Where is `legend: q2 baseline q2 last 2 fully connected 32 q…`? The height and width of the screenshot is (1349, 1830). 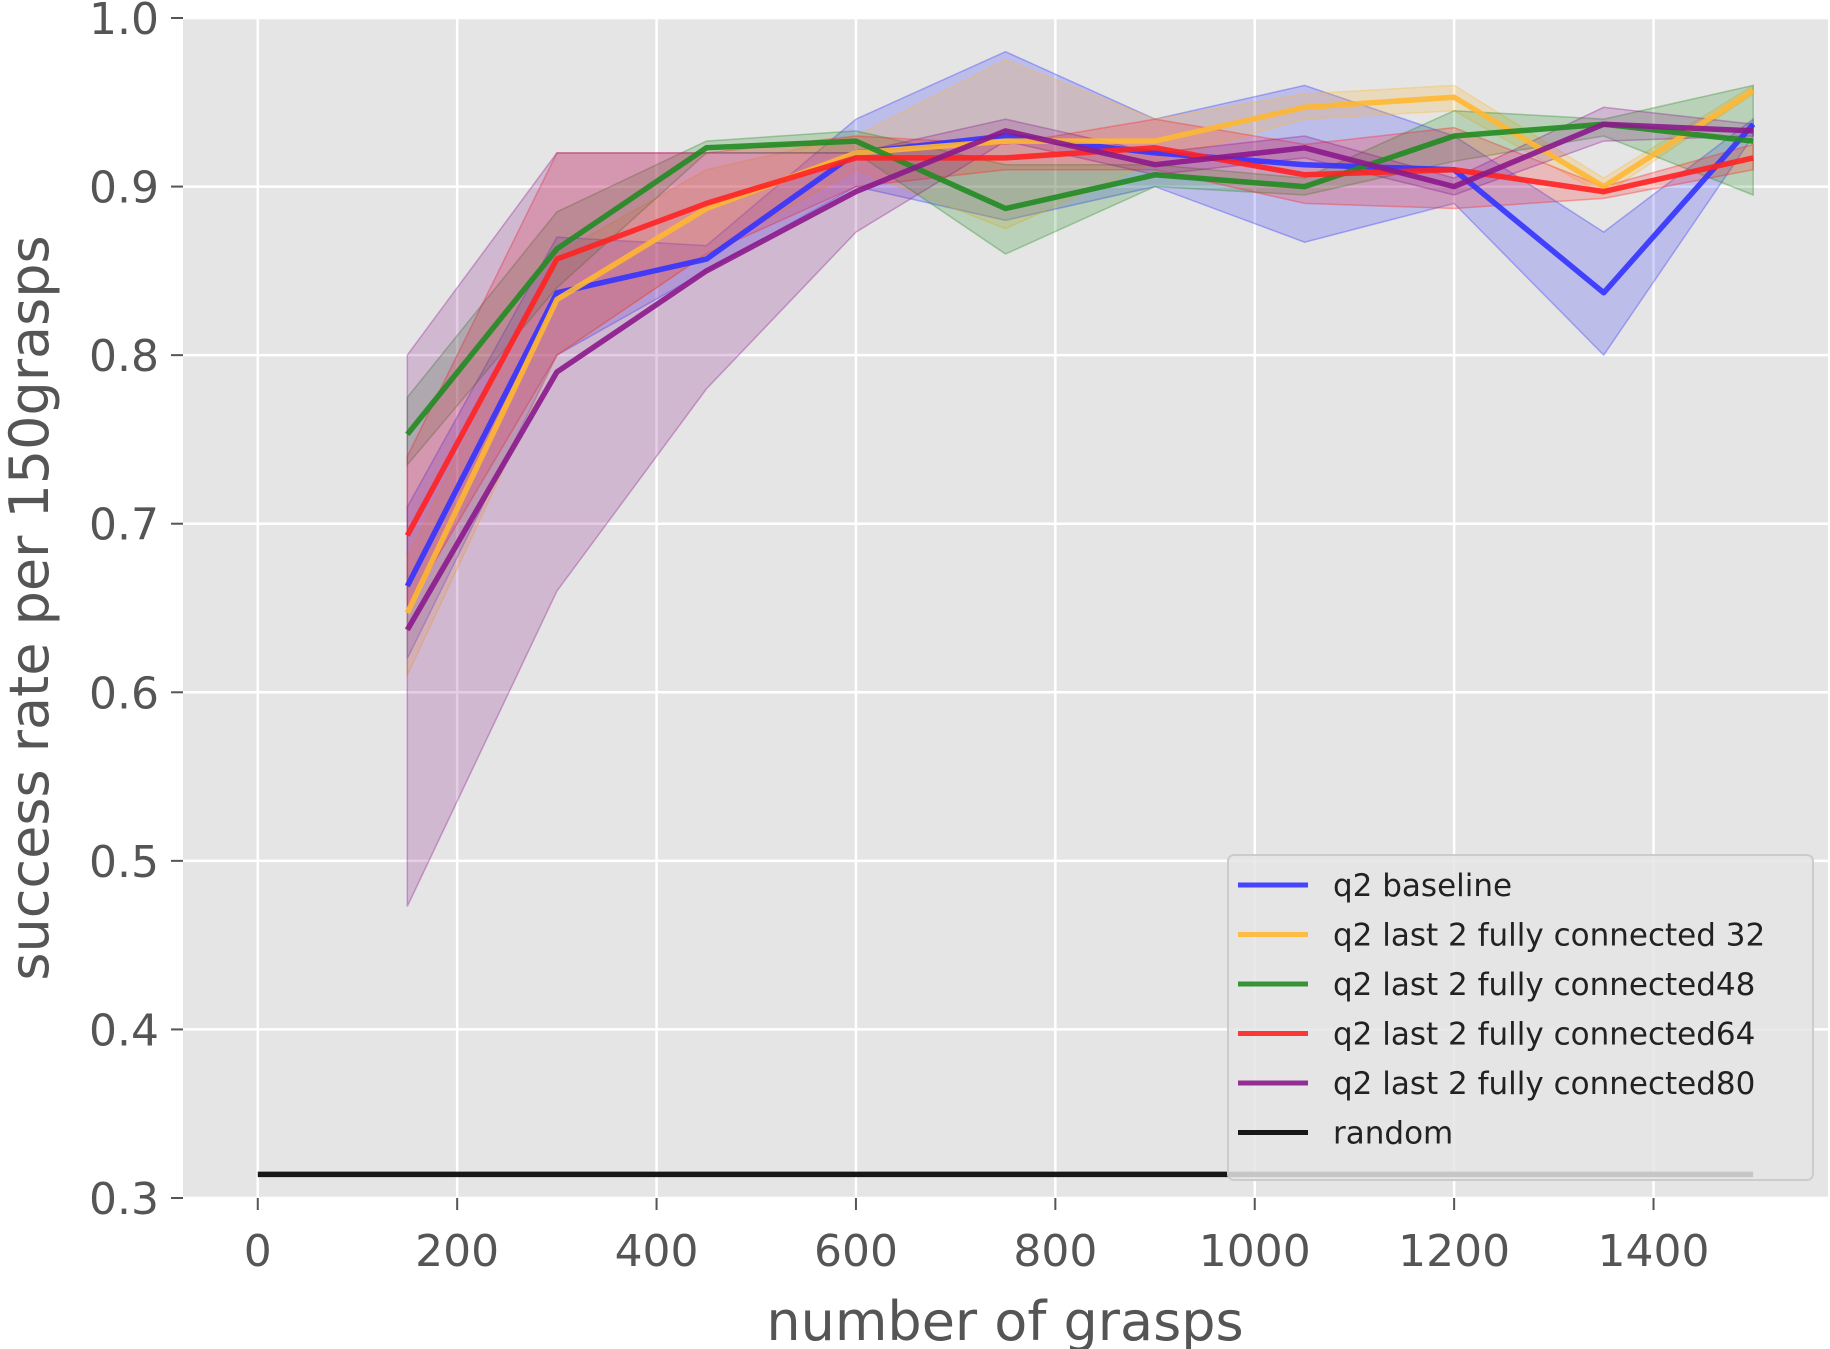
legend: q2 baseline q2 last 2 fully connected 32 q… is located at coordinates (1520, 1017).